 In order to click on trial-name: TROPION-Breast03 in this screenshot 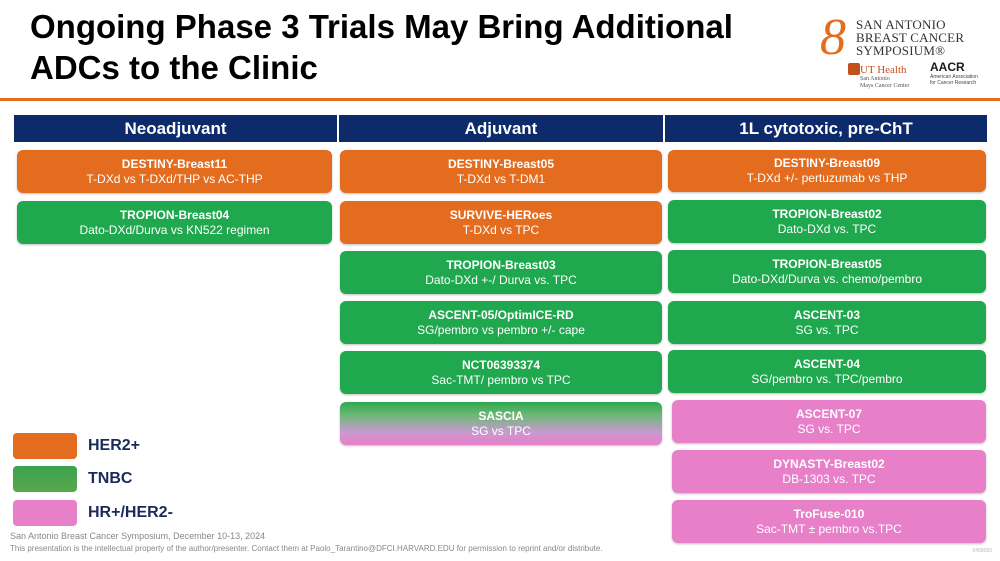, I will do `click(501, 264)`.